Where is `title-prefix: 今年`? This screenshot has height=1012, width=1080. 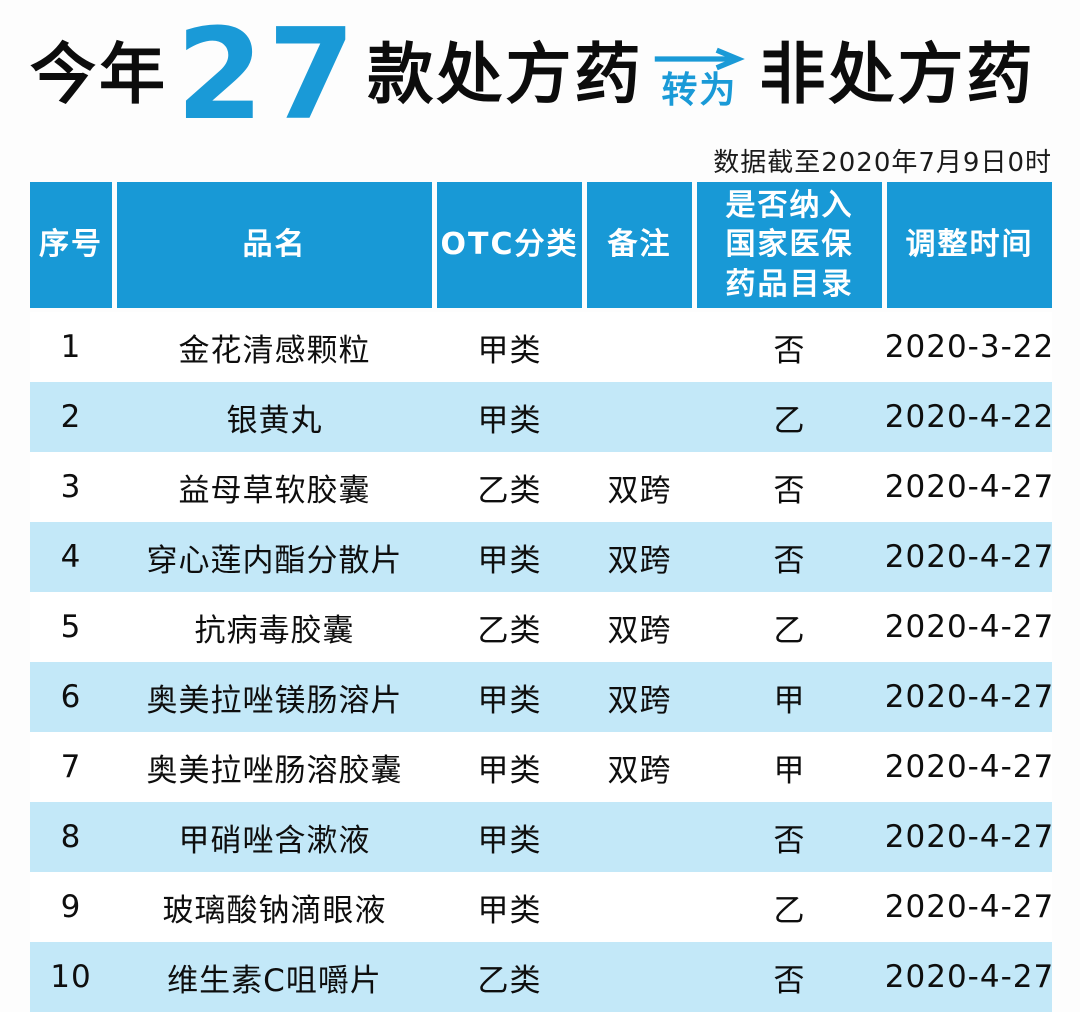
title-prefix: 今年 is located at coordinates (99, 74).